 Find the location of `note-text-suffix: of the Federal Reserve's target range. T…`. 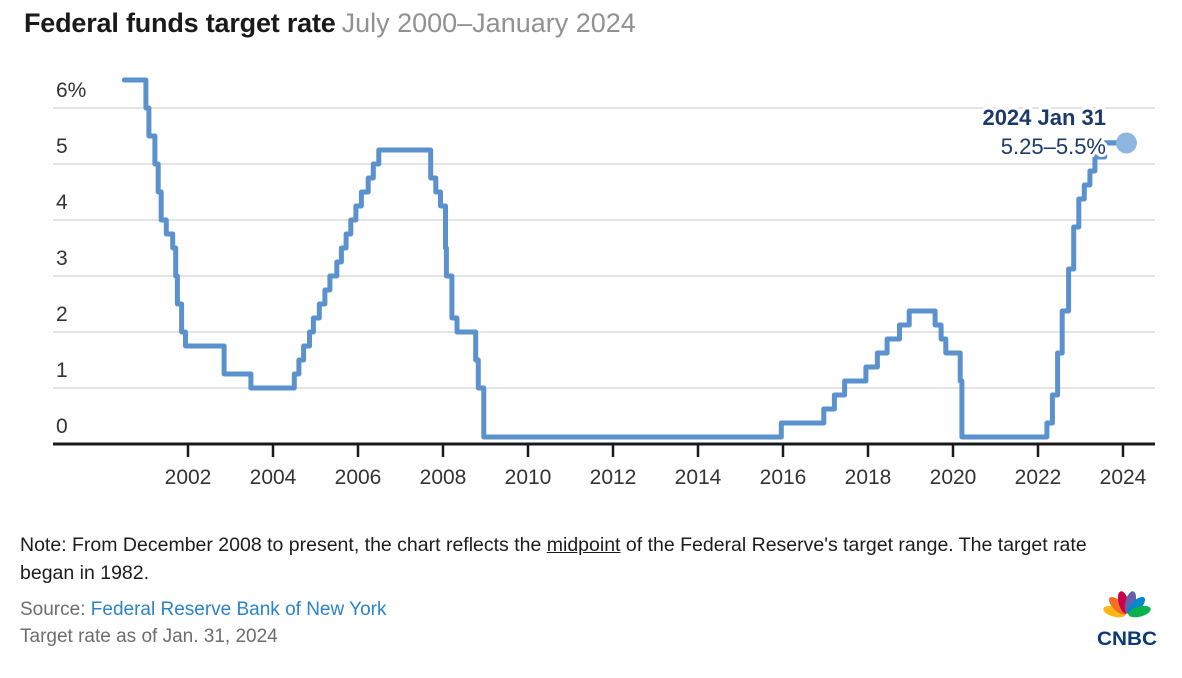

note-text-suffix: of the Federal Reserve's target range. T… is located at coordinates (553, 559).